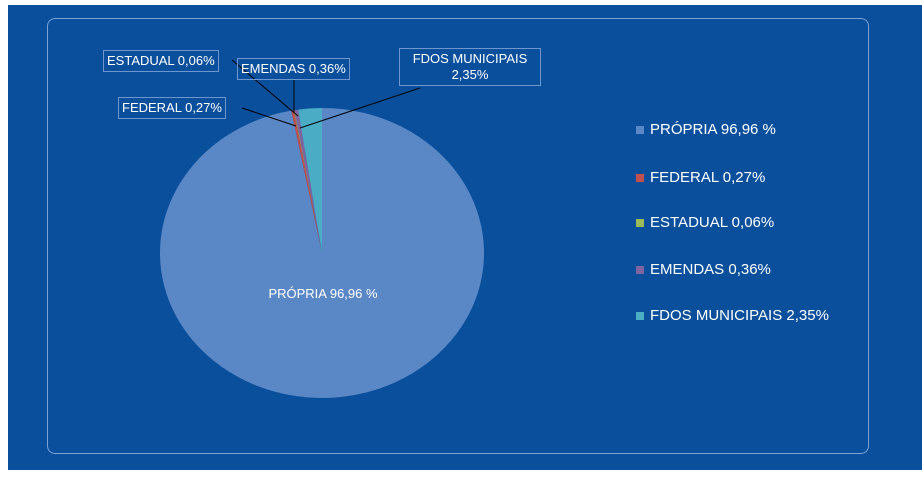  I want to click on data-label: FDOS MUNICIPAIS 2,35%, so click(470, 67).